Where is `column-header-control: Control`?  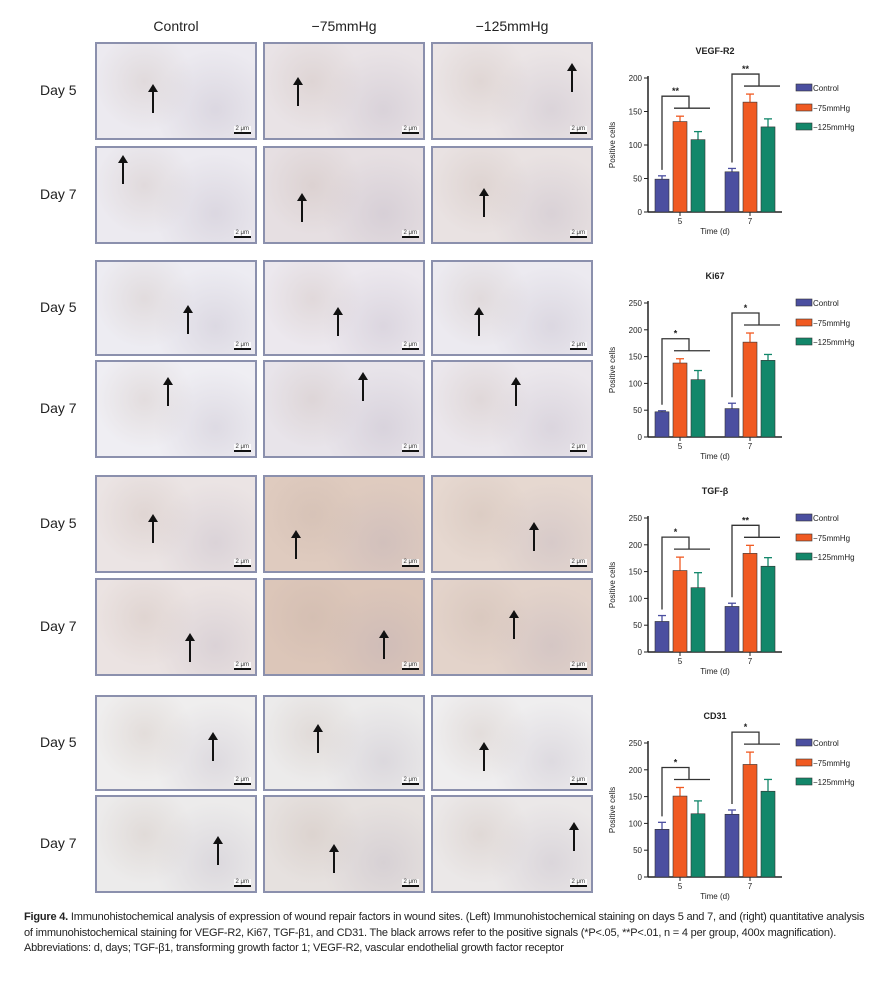
column-header-control: Control is located at coordinates (176, 26).